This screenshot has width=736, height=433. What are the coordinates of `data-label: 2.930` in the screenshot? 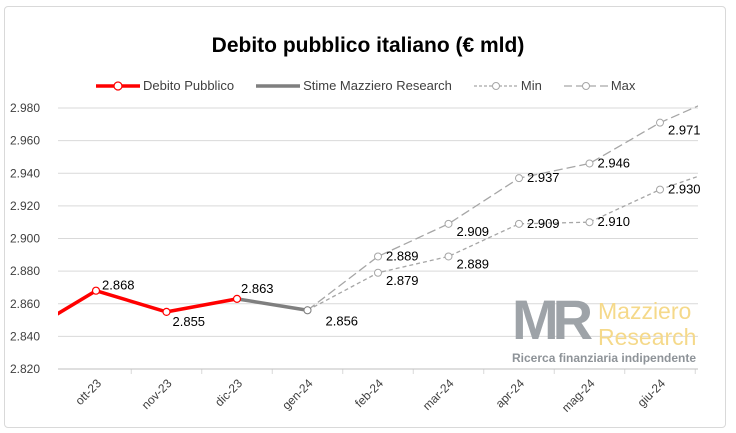 It's located at (684, 189).